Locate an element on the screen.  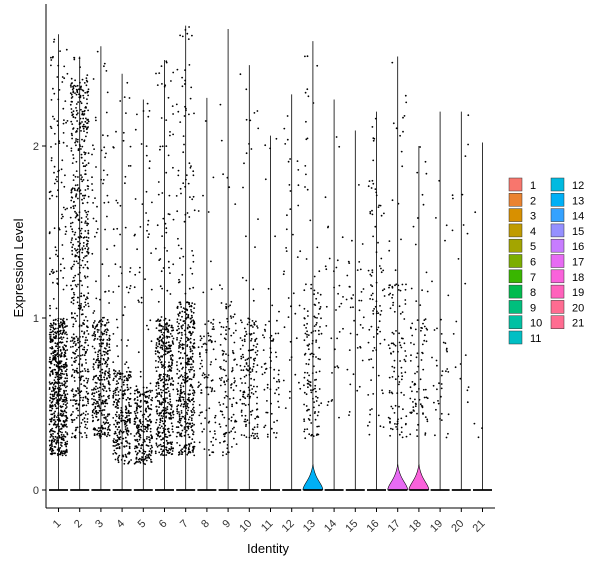
y-tick-label: 2 is located at coordinates (36, 147).